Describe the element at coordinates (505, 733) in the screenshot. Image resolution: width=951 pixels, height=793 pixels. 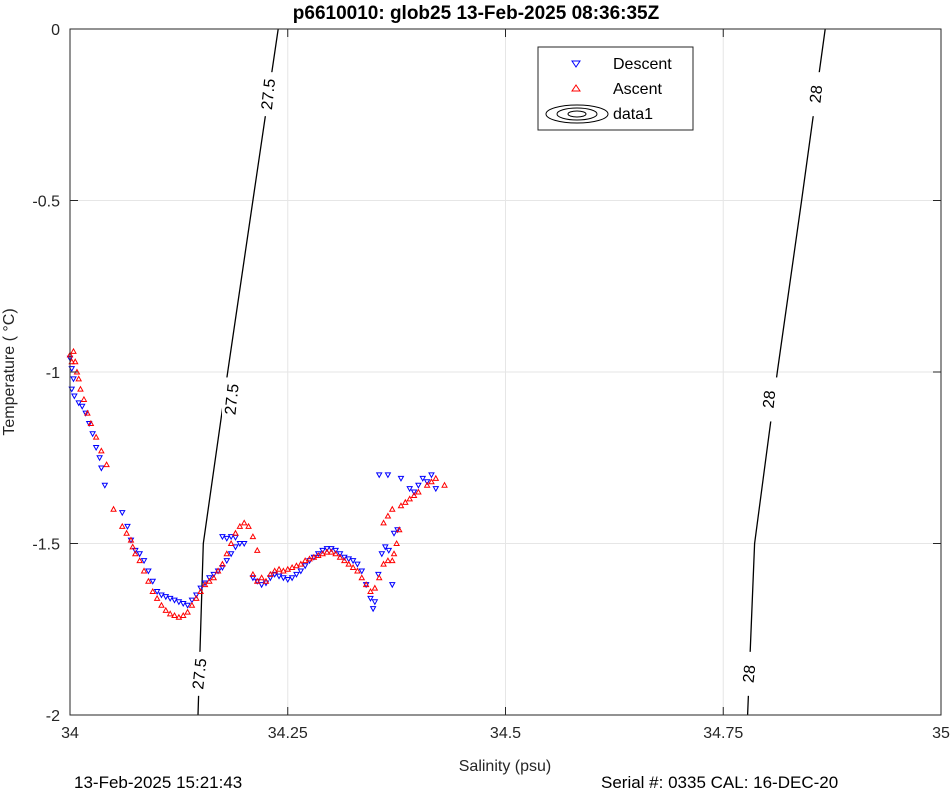
I see `x-tick-label: 34.5` at that location.